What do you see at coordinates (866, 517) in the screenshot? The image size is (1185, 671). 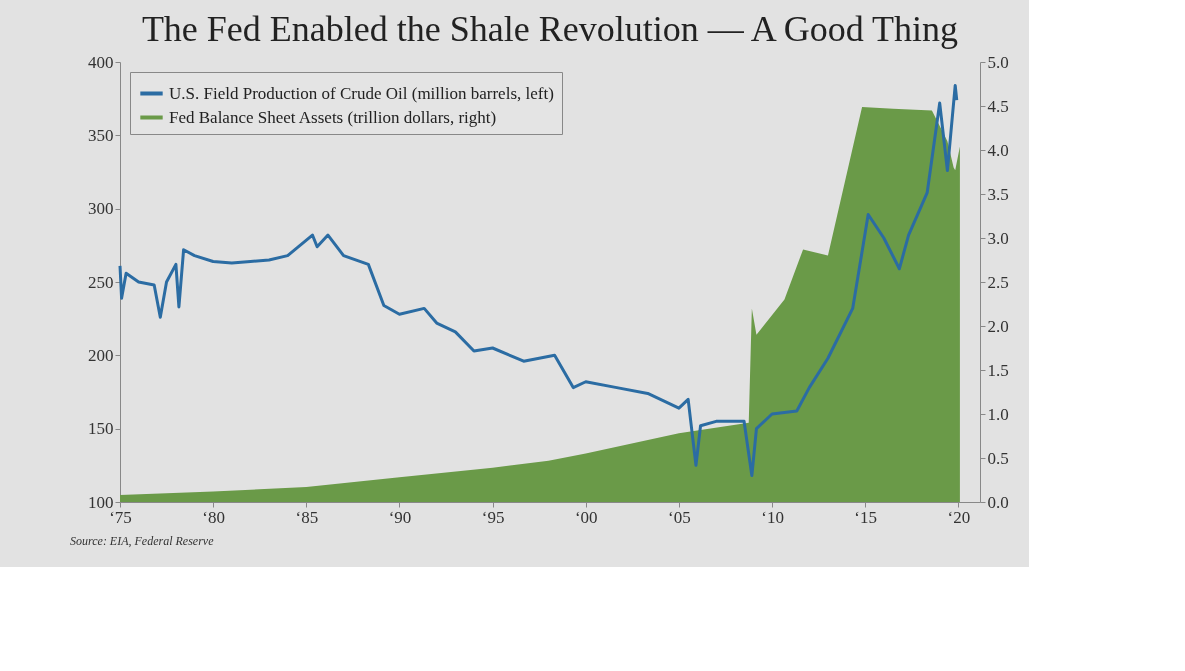 I see `x-tick-label: ‘15` at bounding box center [866, 517].